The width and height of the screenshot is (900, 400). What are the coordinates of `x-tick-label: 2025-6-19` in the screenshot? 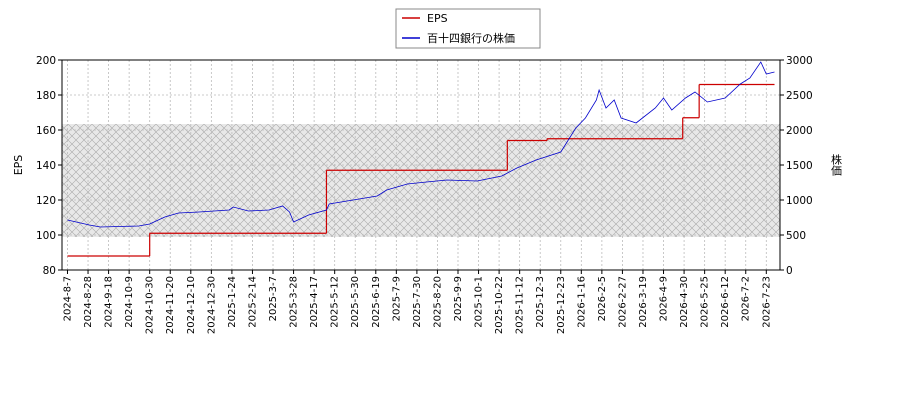 It's located at (376, 302).